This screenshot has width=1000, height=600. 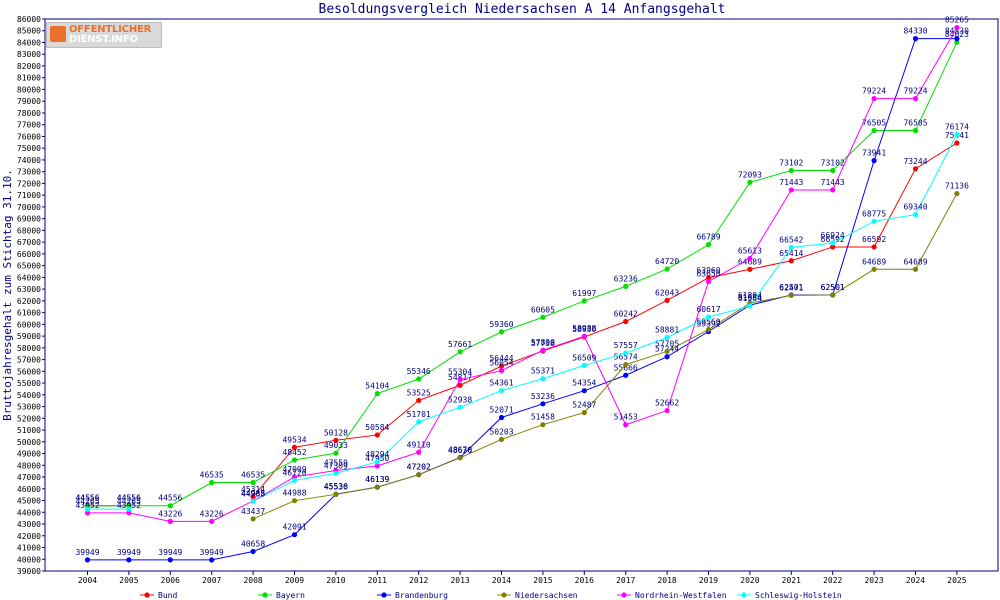 What do you see at coordinates (29, 465) in the screenshot?
I see `y-tick-label: 48000` at bounding box center [29, 465].